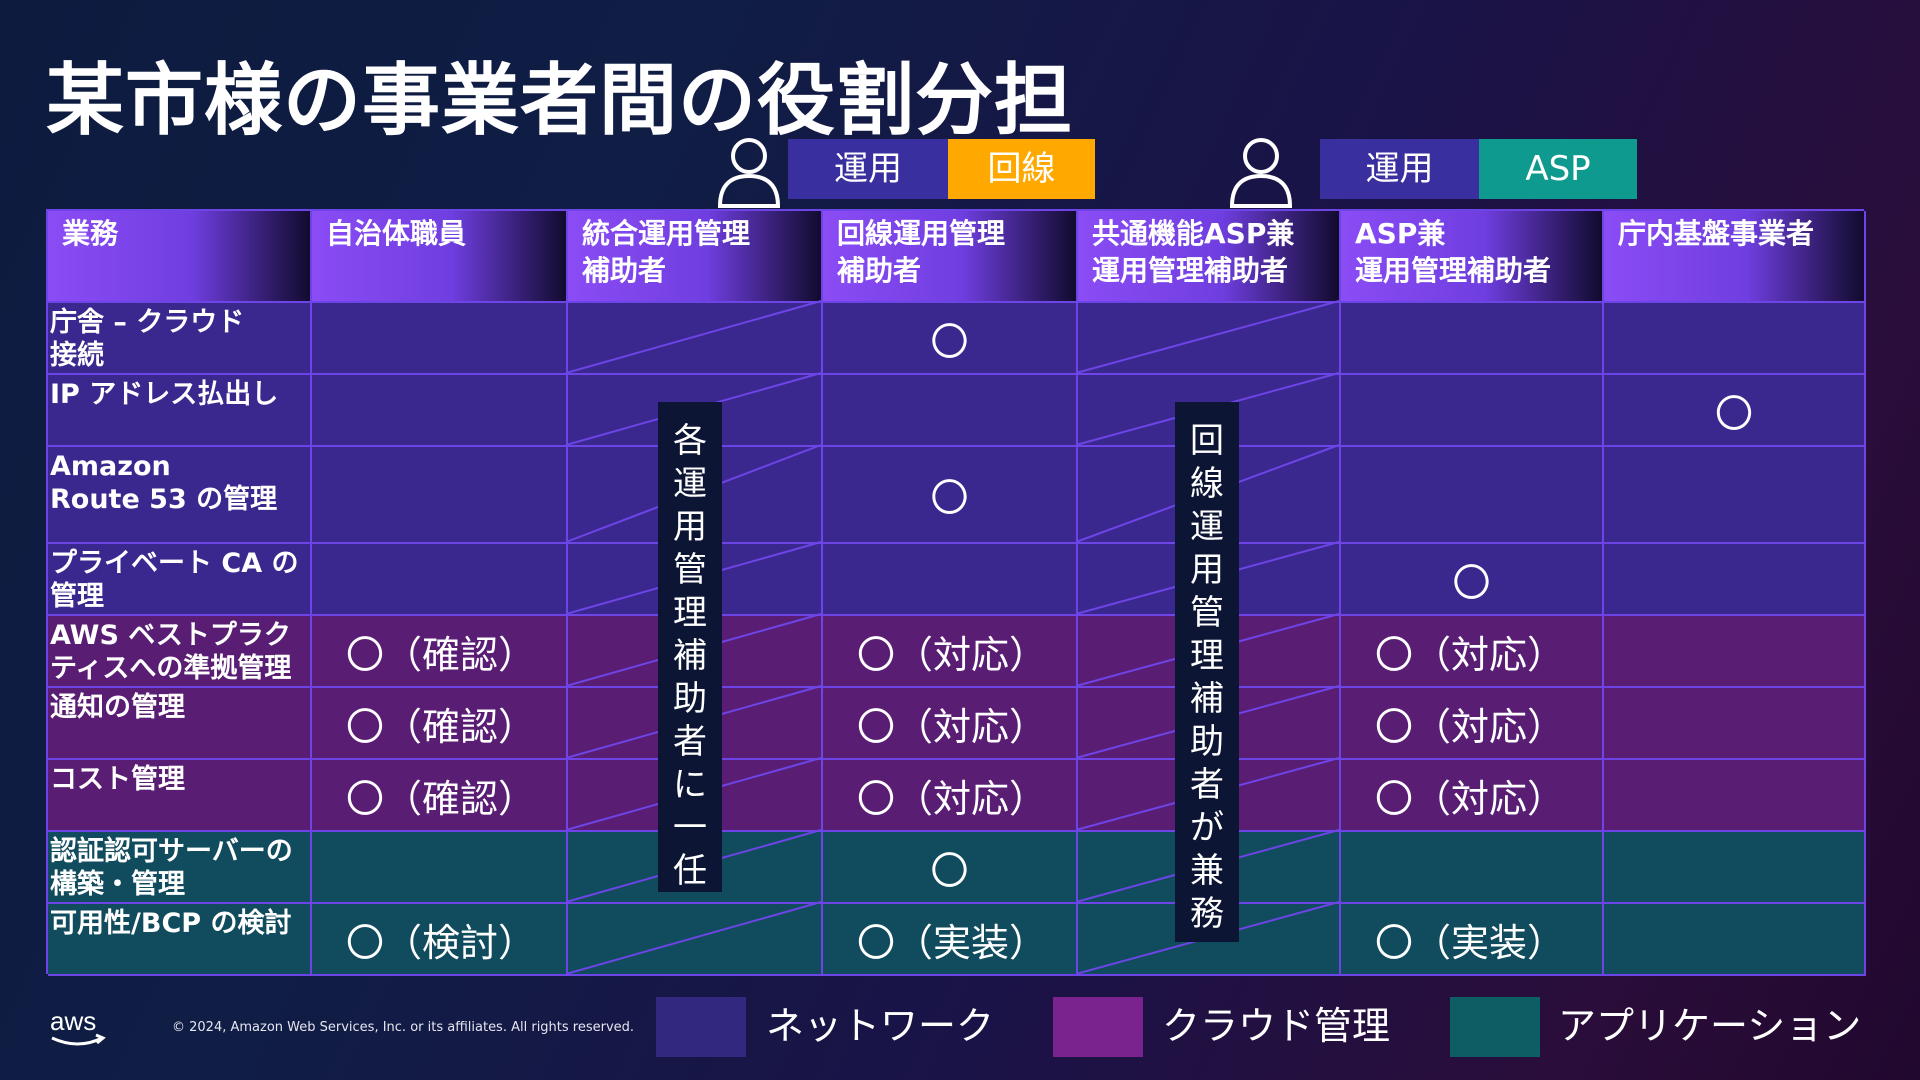 This screenshot has height=1080, width=1920. What do you see at coordinates (180, 652) in the screenshot?
I see `row-label: AWS ベストプラク ティスへの準拠管理` at bounding box center [180, 652].